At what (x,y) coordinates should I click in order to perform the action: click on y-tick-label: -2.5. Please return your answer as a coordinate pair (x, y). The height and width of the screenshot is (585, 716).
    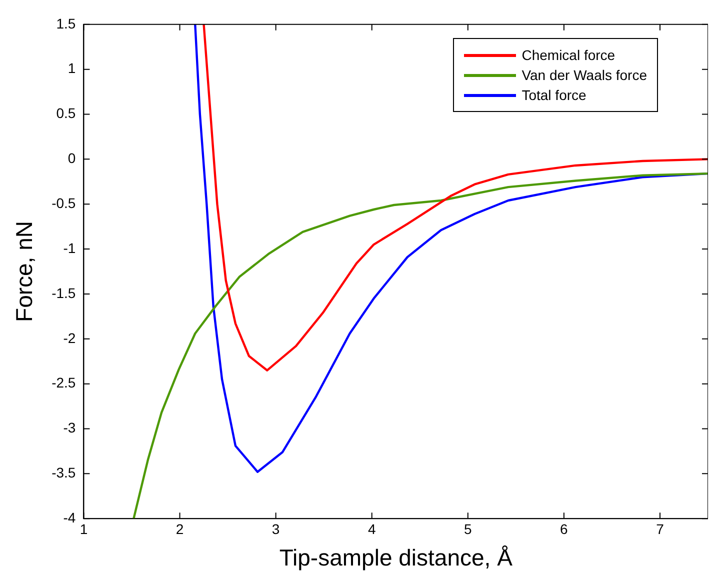
    Looking at the image, I should click on (64, 382).